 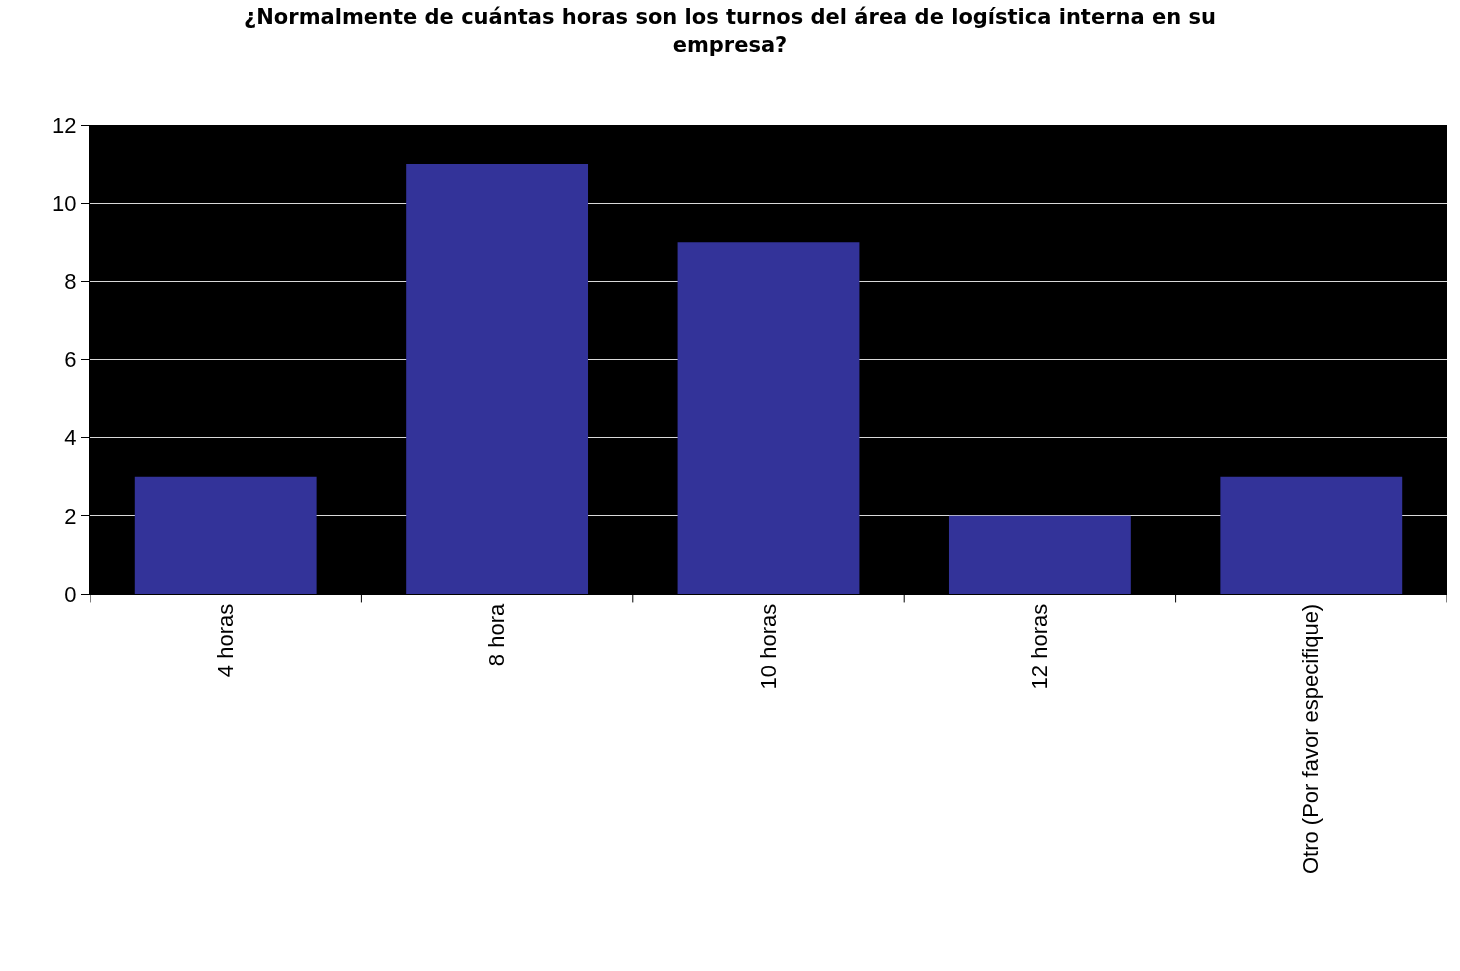 I want to click on x-tick-label: Otro (Por favor especifique), so click(x=1311, y=739).